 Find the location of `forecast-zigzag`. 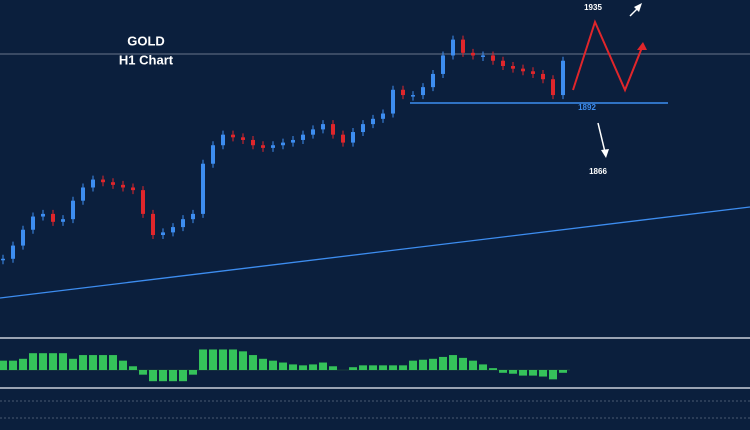

forecast-zigzag is located at coordinates (608, 56).